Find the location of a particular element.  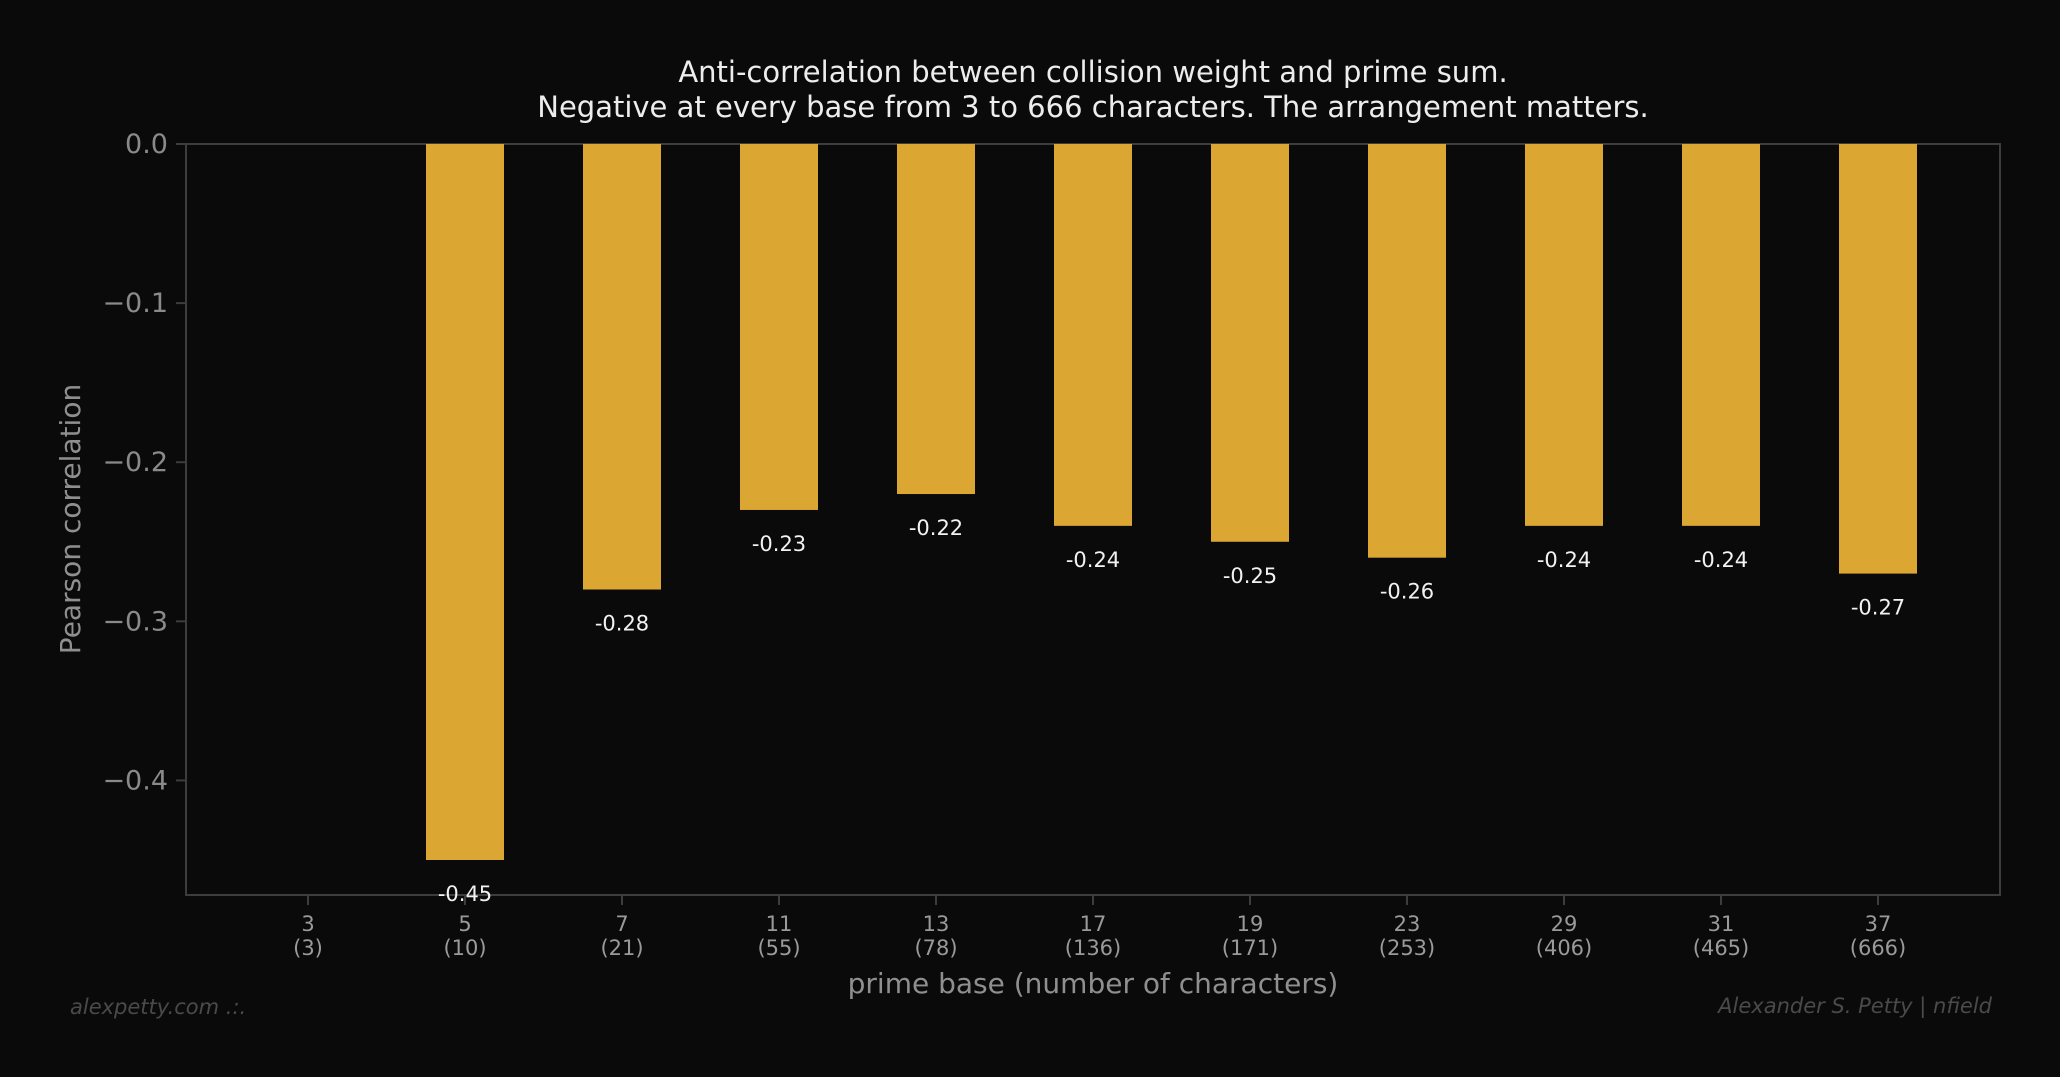

y-tick-label: −0.1 is located at coordinates (135, 303).